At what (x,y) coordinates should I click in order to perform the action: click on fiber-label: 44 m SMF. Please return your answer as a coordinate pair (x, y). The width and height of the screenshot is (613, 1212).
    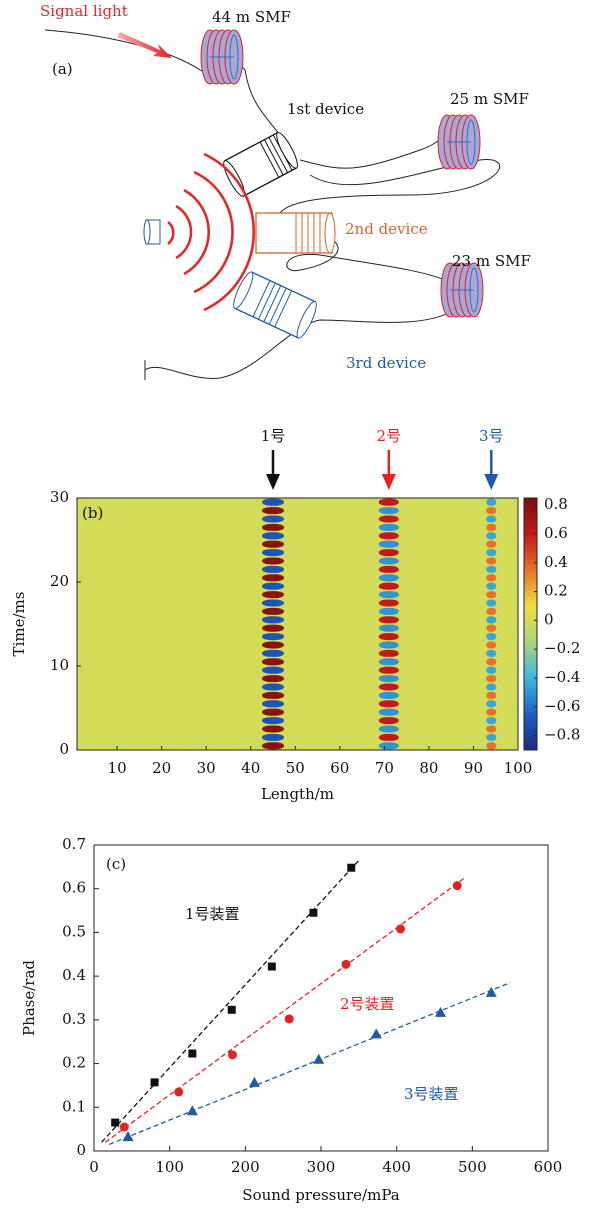
    Looking at the image, I should click on (251, 17).